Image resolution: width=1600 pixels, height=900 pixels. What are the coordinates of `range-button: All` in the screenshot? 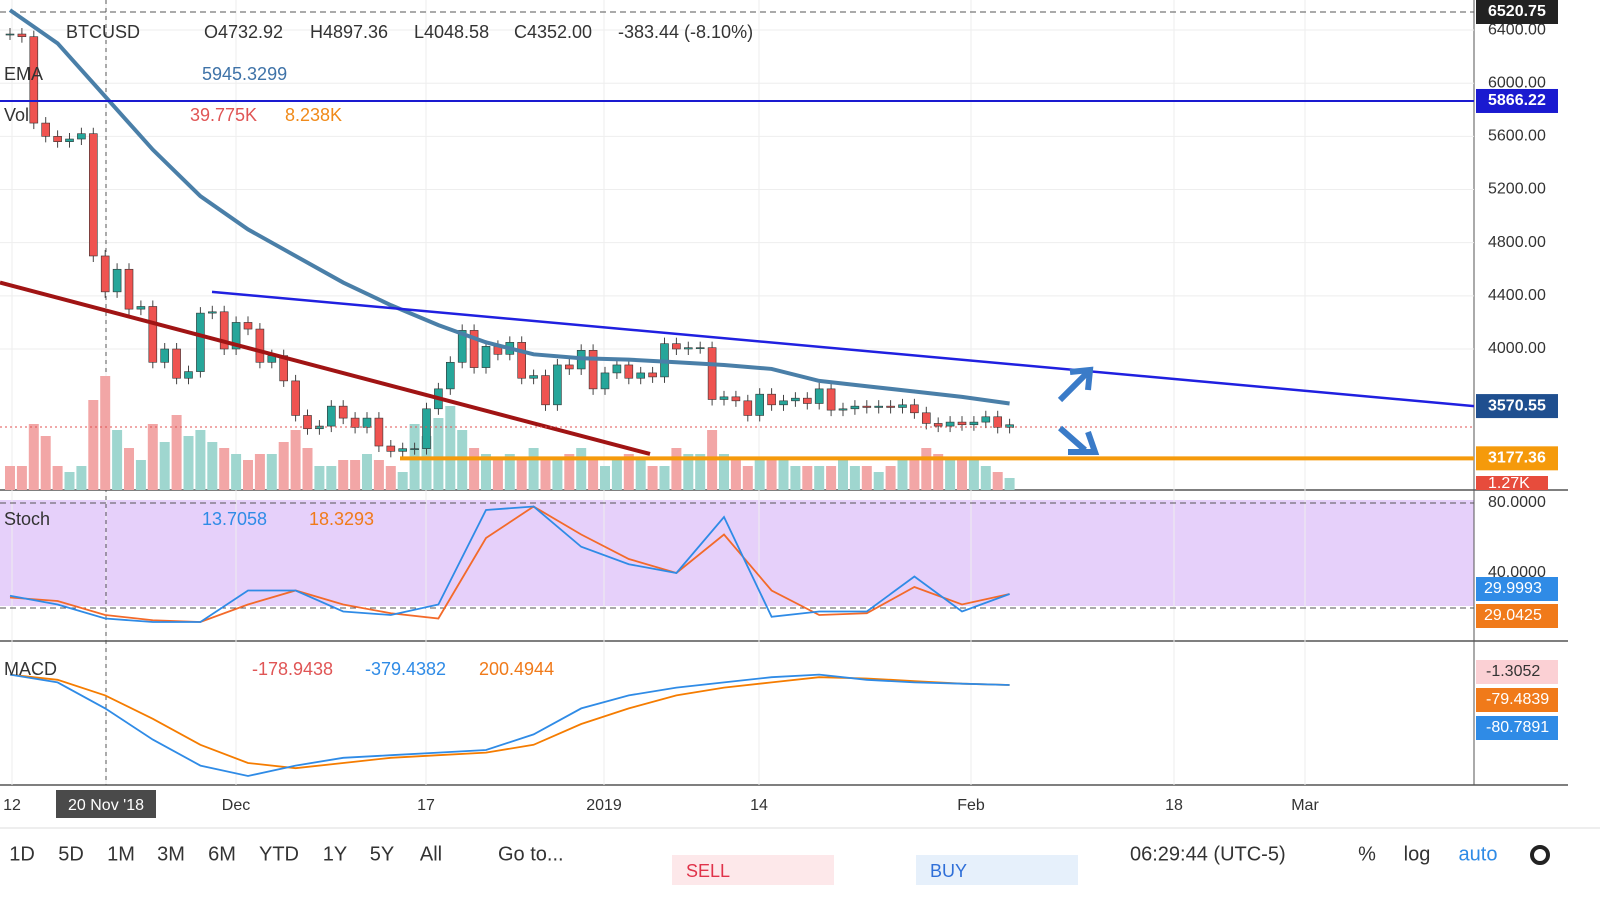 It's located at (431, 854).